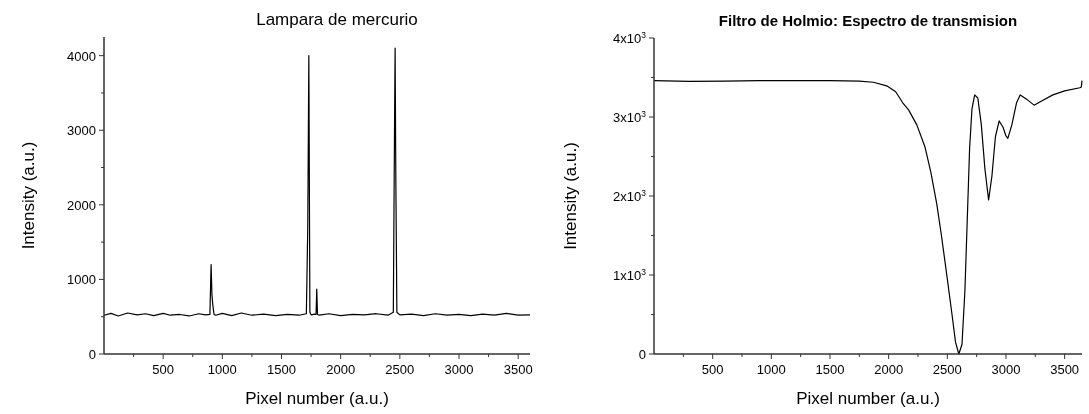  What do you see at coordinates (630, 38) in the screenshot?
I see `y-tick-label: 4x10$^{3}$` at bounding box center [630, 38].